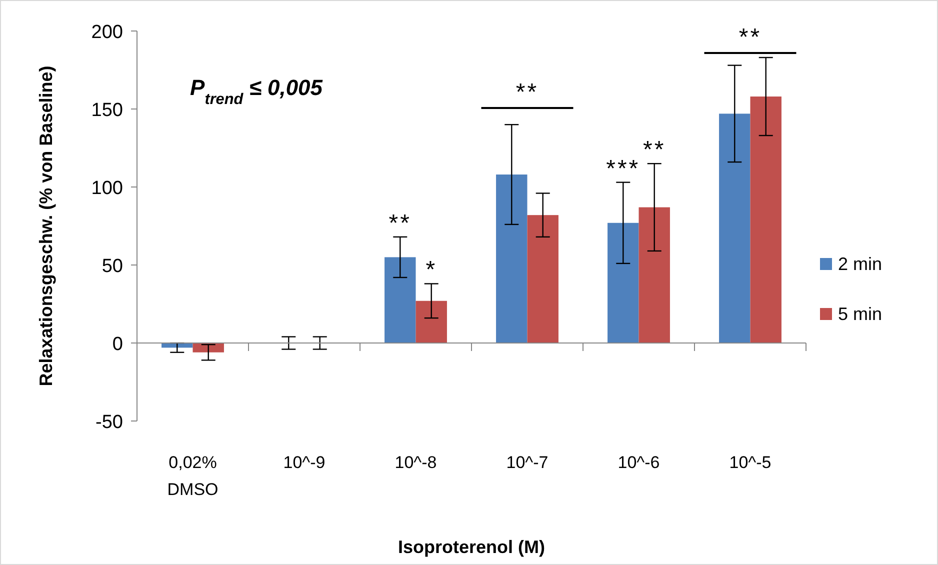  I want to click on x-tick-label: 10^-8, so click(415, 462).